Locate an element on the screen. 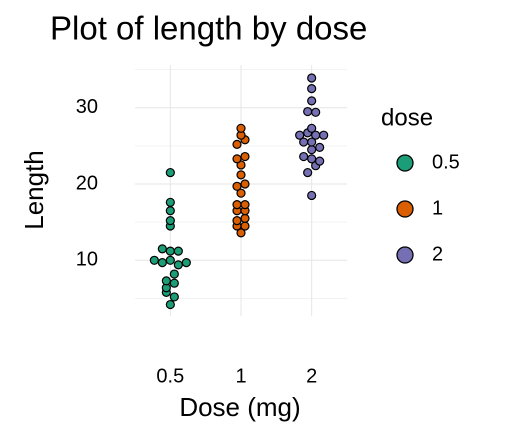 The height and width of the screenshot is (446, 518). x-tick-label: 0.5 is located at coordinates (170, 376).